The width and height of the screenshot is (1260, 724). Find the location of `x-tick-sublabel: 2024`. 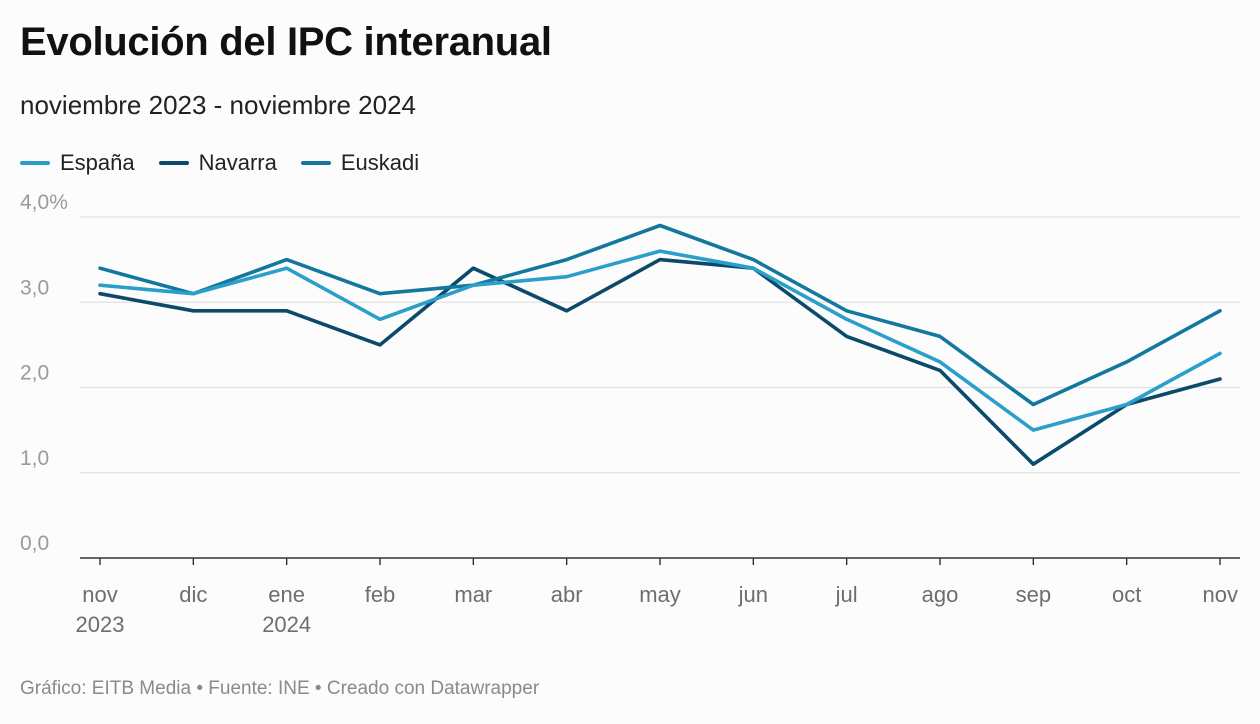

x-tick-sublabel: 2024 is located at coordinates (286, 624).